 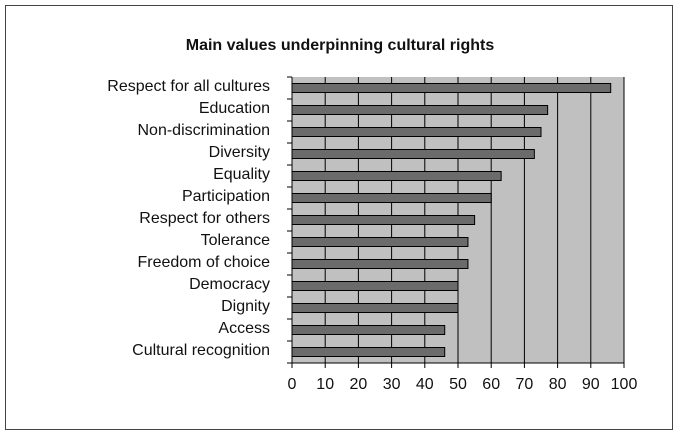 I want to click on x-tick-label: 10, so click(x=325, y=384).